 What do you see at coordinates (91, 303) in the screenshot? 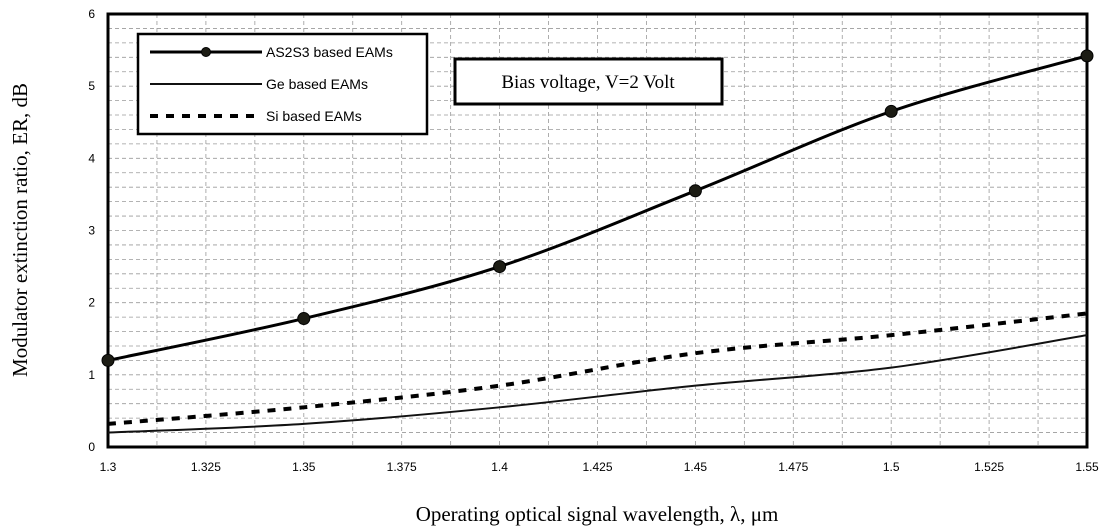
I see `y-tick-label: 2` at bounding box center [91, 303].